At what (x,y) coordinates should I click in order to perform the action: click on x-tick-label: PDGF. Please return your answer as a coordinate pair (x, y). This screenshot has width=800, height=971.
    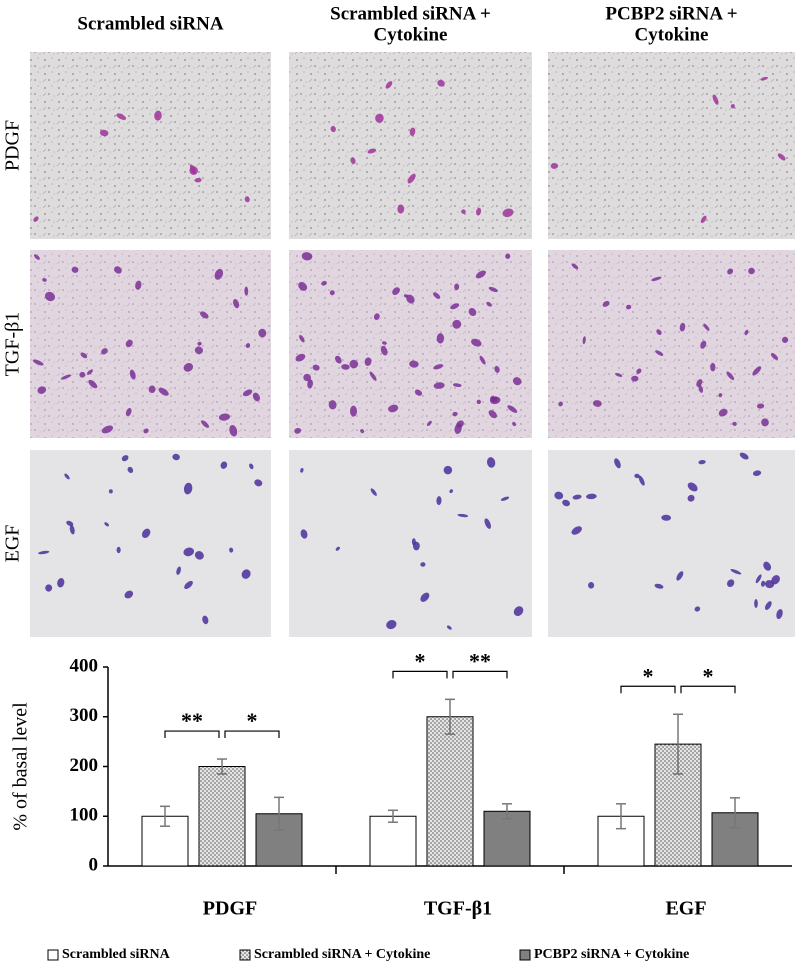
    Looking at the image, I should click on (230, 909).